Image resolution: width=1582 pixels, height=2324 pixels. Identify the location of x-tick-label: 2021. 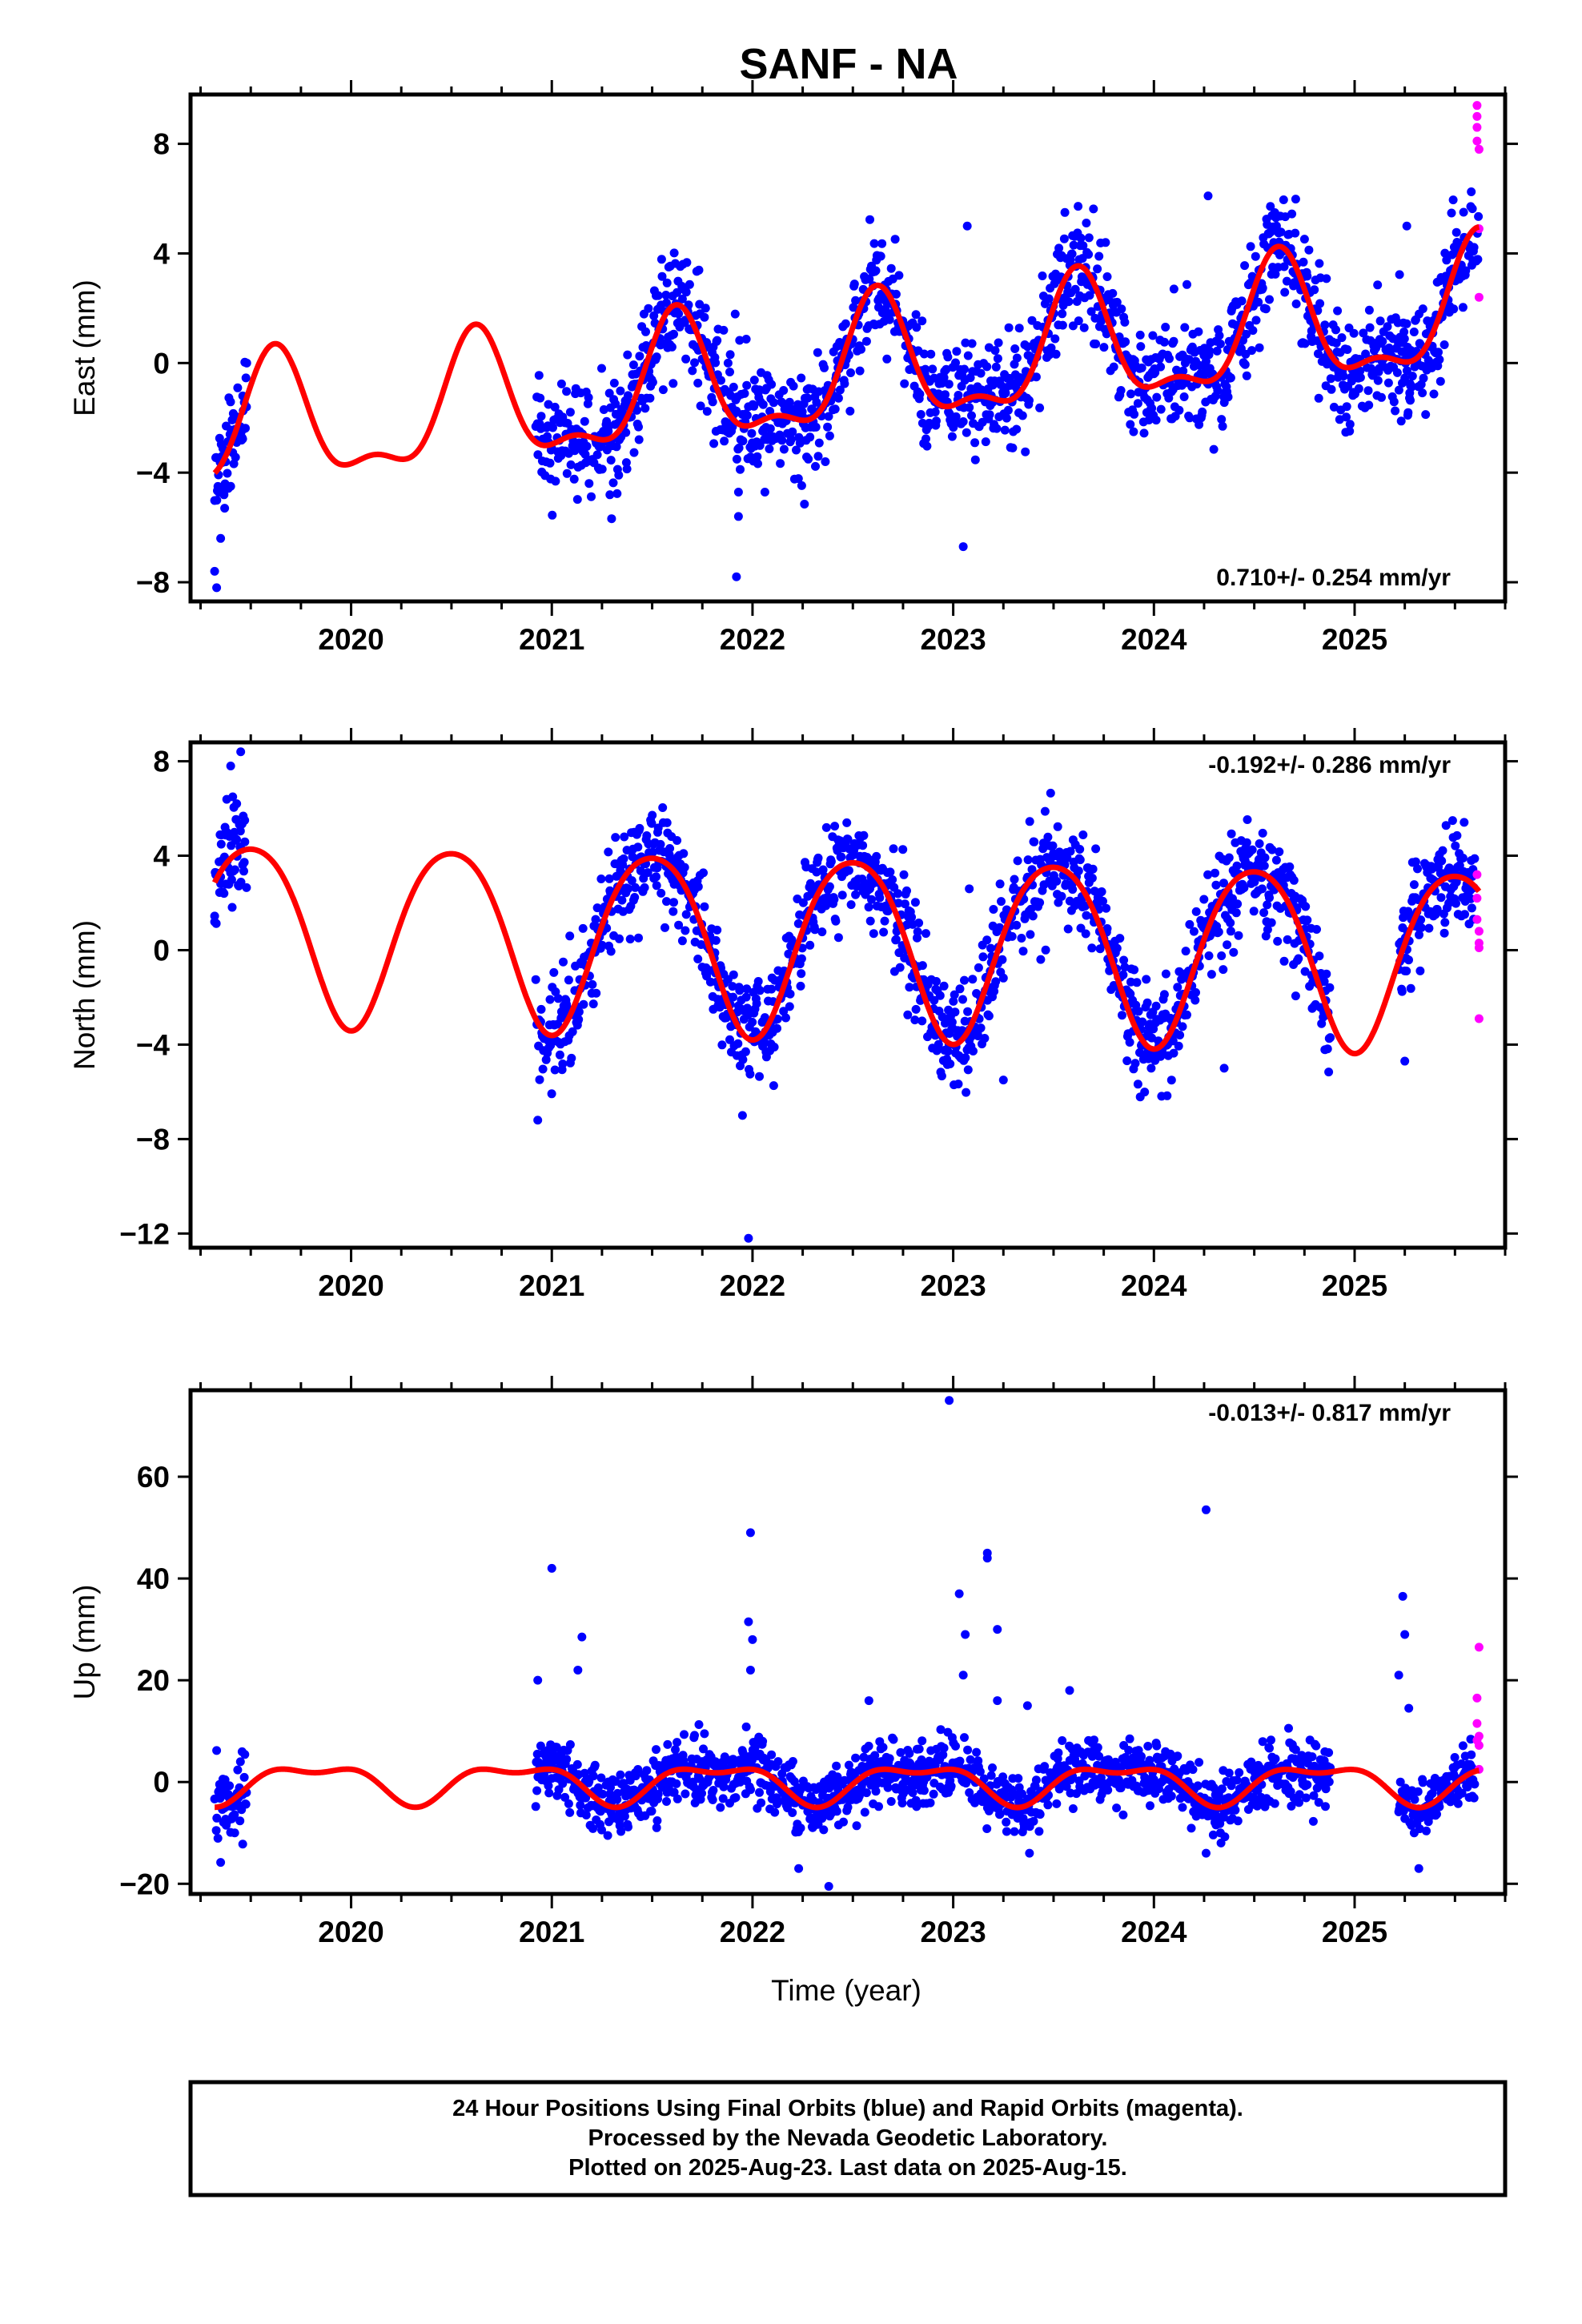
(551, 639).